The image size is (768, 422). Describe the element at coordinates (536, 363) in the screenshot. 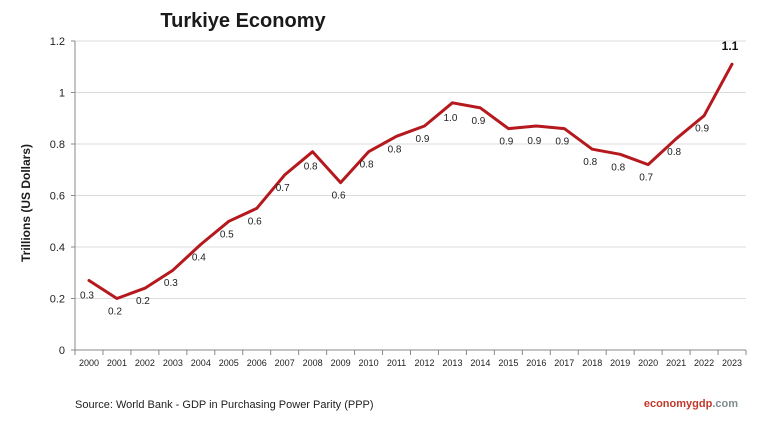

I see `x-tick-label: 2016` at that location.